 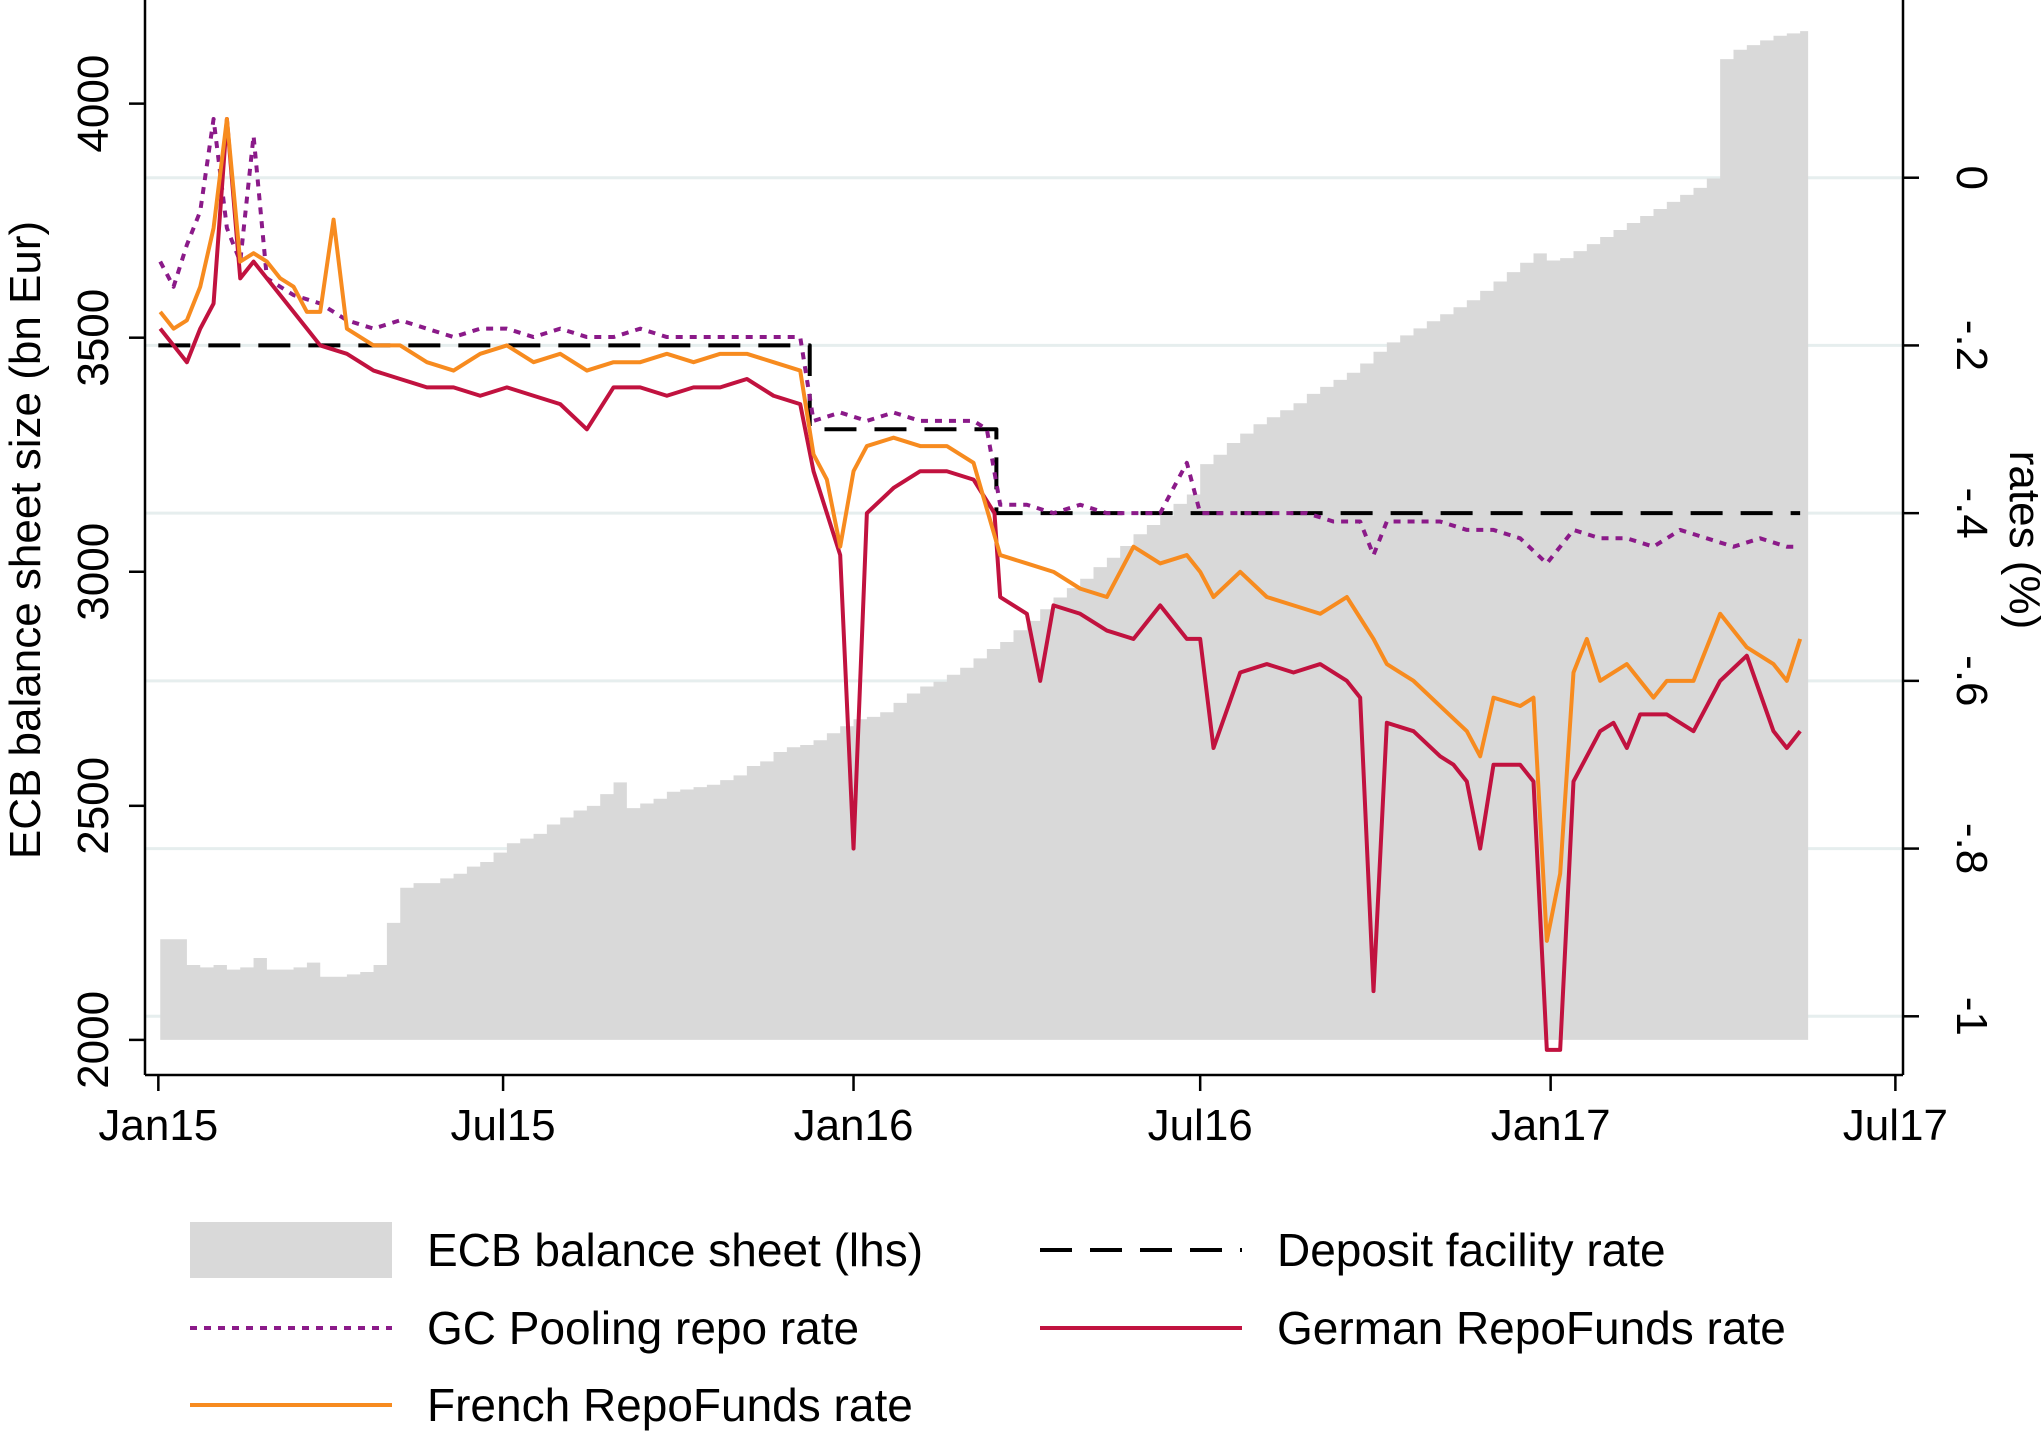 I want to click on y-right-tick-label-5: -1, so click(x=1971, y=1016).